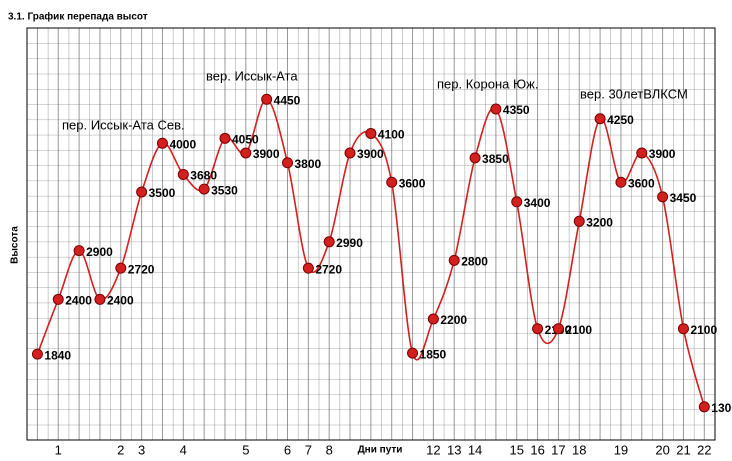  I want to click on annotation: вер. 30летВЛКСМ, so click(634, 93).